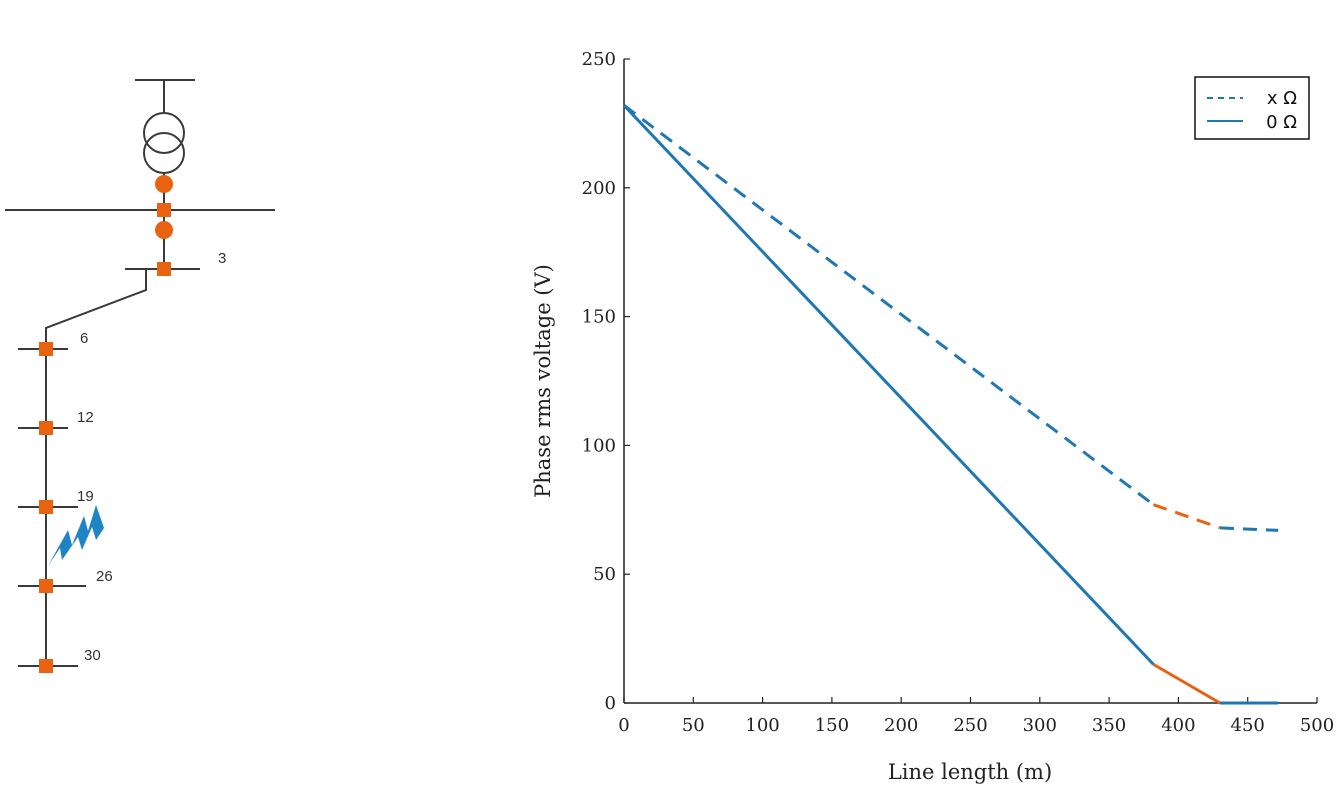 The height and width of the screenshot is (790, 1340). Describe the element at coordinates (610, 703) in the screenshot. I see `y-tick-label-0: 0` at that location.